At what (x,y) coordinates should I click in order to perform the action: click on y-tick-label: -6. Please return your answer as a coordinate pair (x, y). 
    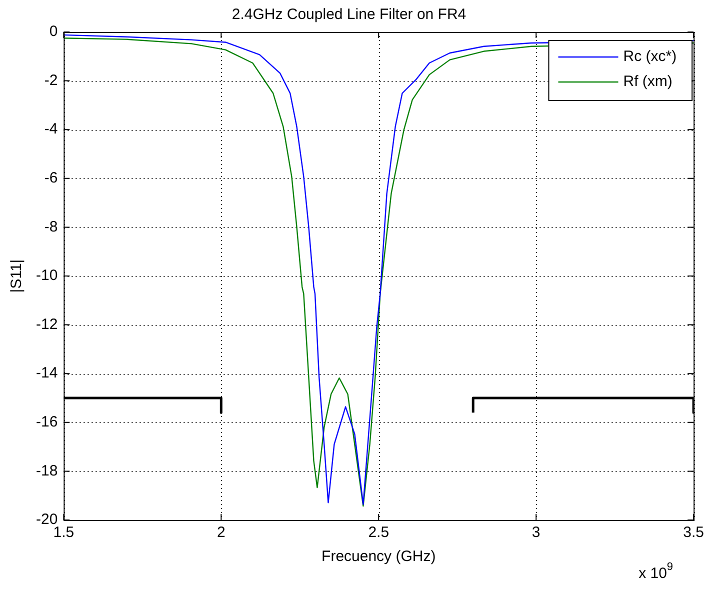
    Looking at the image, I should click on (51, 178).